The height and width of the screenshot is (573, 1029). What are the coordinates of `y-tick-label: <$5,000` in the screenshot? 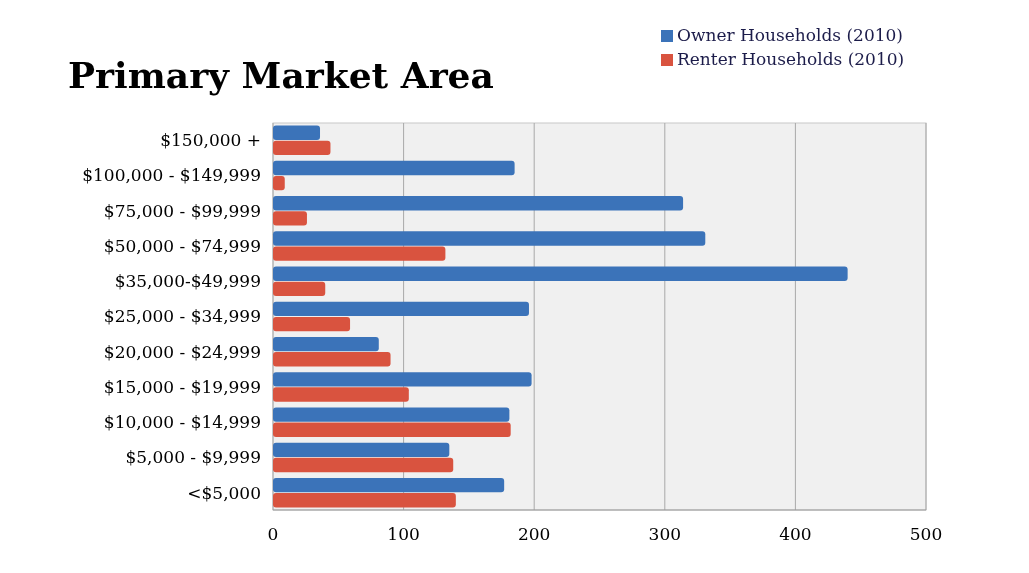 It's located at (224, 492).